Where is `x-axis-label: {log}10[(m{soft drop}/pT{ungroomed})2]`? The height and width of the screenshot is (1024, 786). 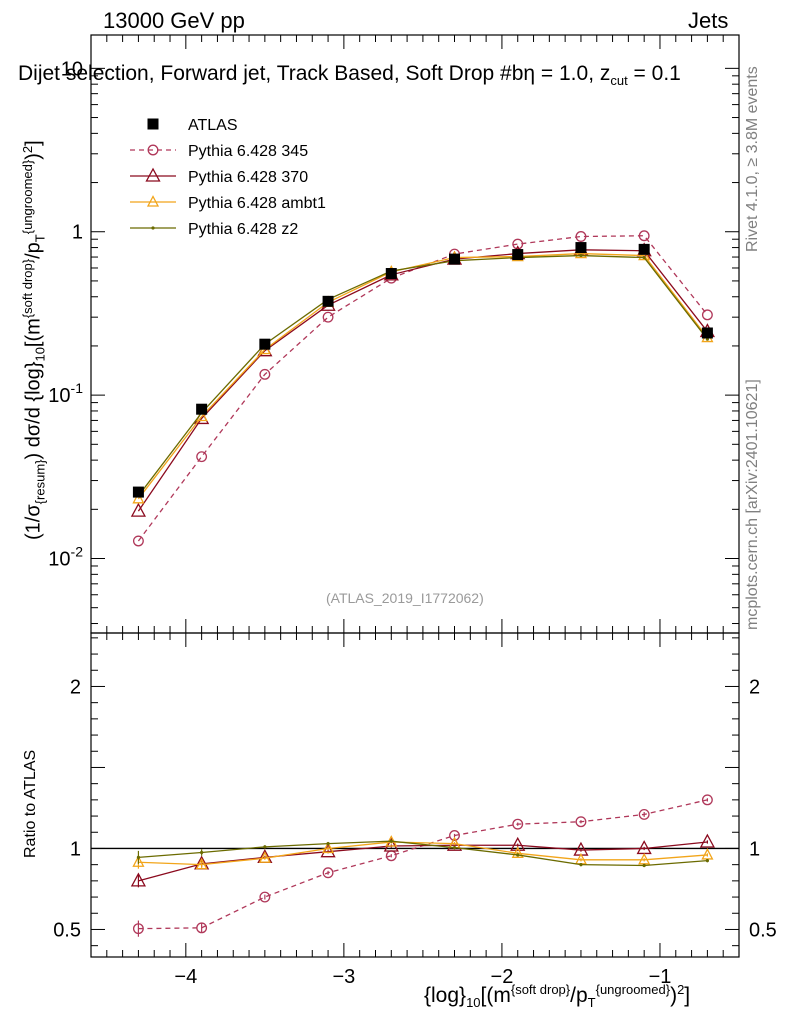
x-axis-label: {log}10[(m{soft drop}/pT{ungroomed})2] is located at coordinates (557, 996).